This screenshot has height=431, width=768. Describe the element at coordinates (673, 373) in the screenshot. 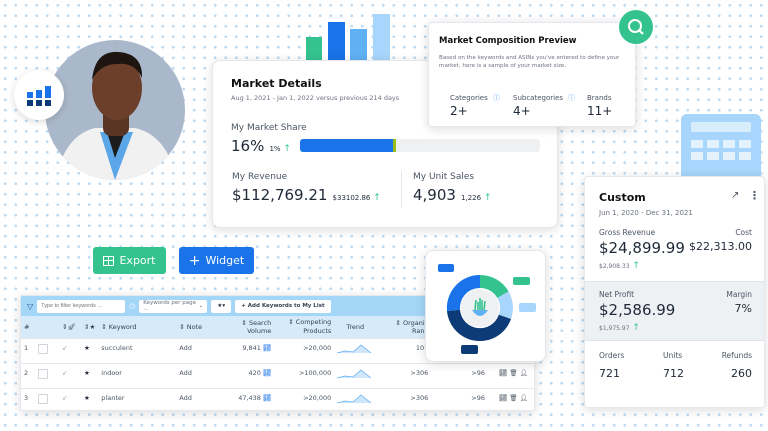

I see `units-value: 712` at that location.